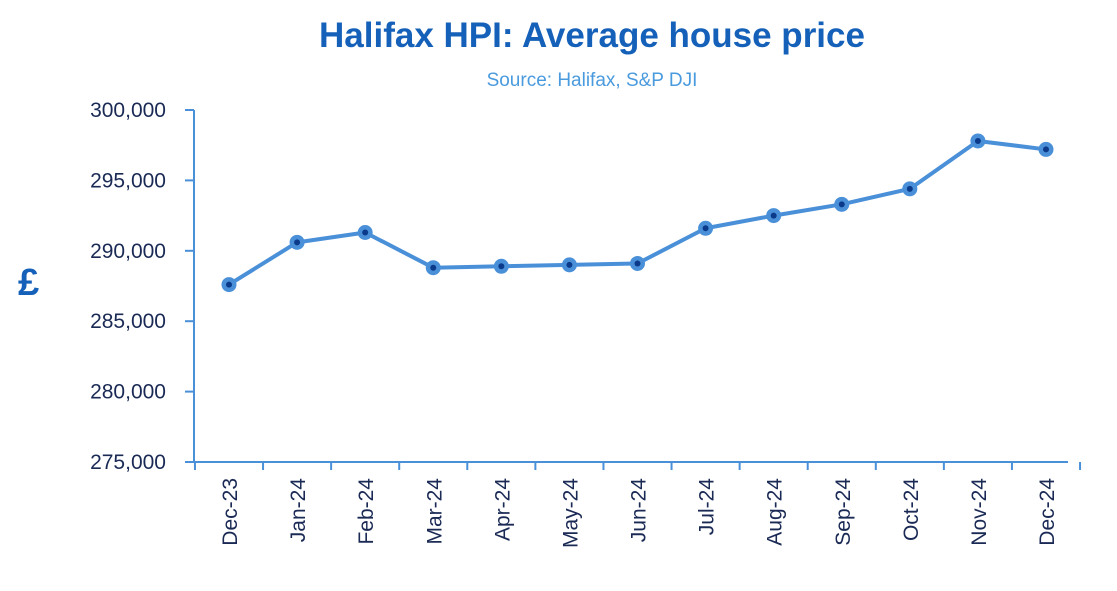  I want to click on x-tick-label: Dec-23, so click(230, 512).